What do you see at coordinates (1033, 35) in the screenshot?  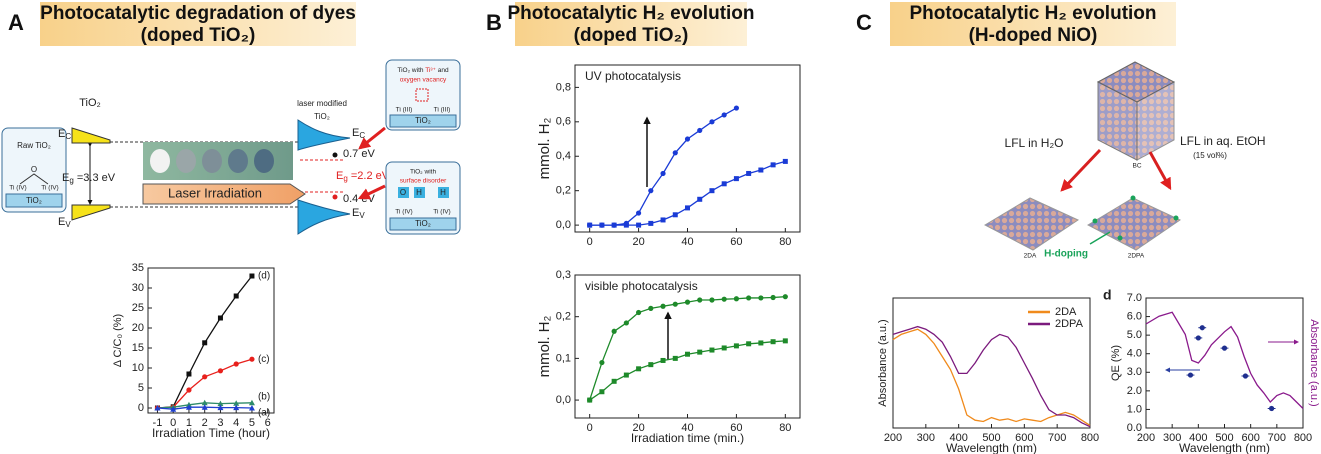 I see `panel-title: (H-doped NiO)` at bounding box center [1033, 35].